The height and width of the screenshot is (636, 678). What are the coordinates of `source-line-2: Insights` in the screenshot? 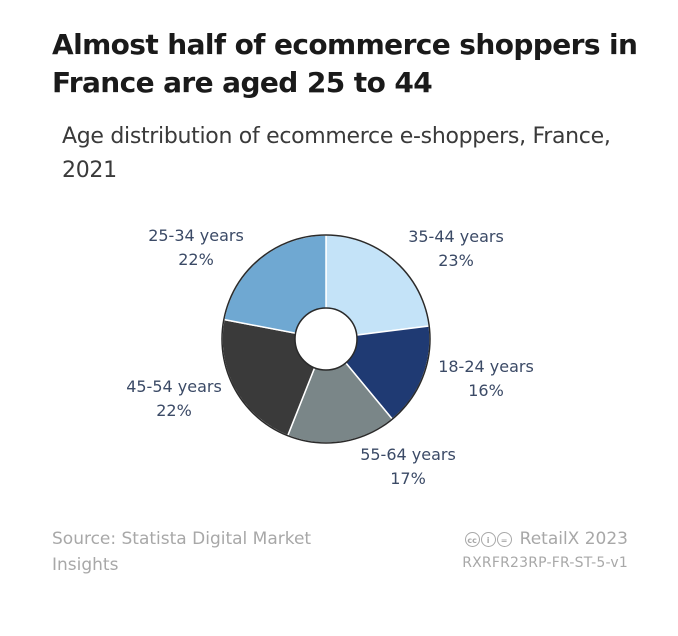 It's located at (85, 565).